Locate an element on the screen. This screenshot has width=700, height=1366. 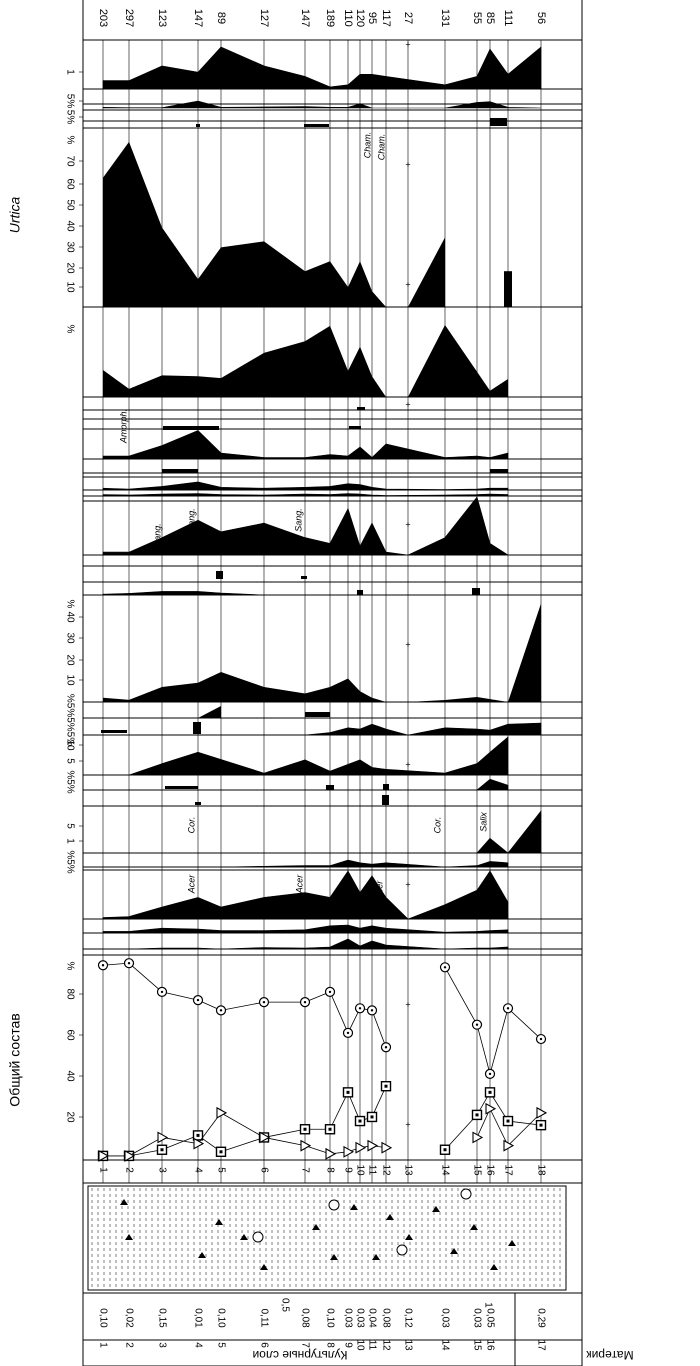
cor-salix-silhouette-area is located at coordinates (322, 832).